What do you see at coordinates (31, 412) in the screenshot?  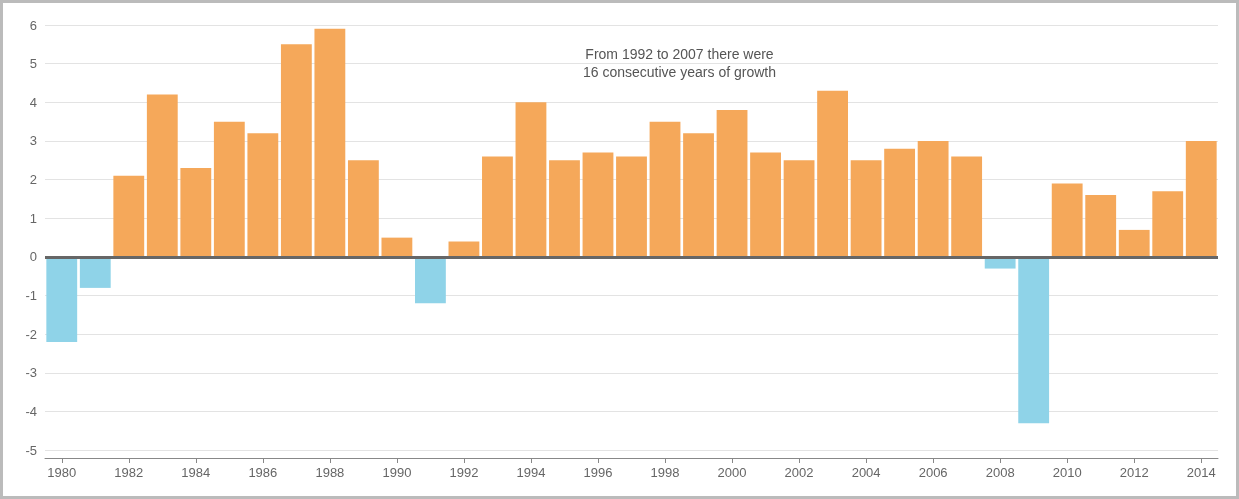 I see `y-tick-label: -4` at bounding box center [31, 412].